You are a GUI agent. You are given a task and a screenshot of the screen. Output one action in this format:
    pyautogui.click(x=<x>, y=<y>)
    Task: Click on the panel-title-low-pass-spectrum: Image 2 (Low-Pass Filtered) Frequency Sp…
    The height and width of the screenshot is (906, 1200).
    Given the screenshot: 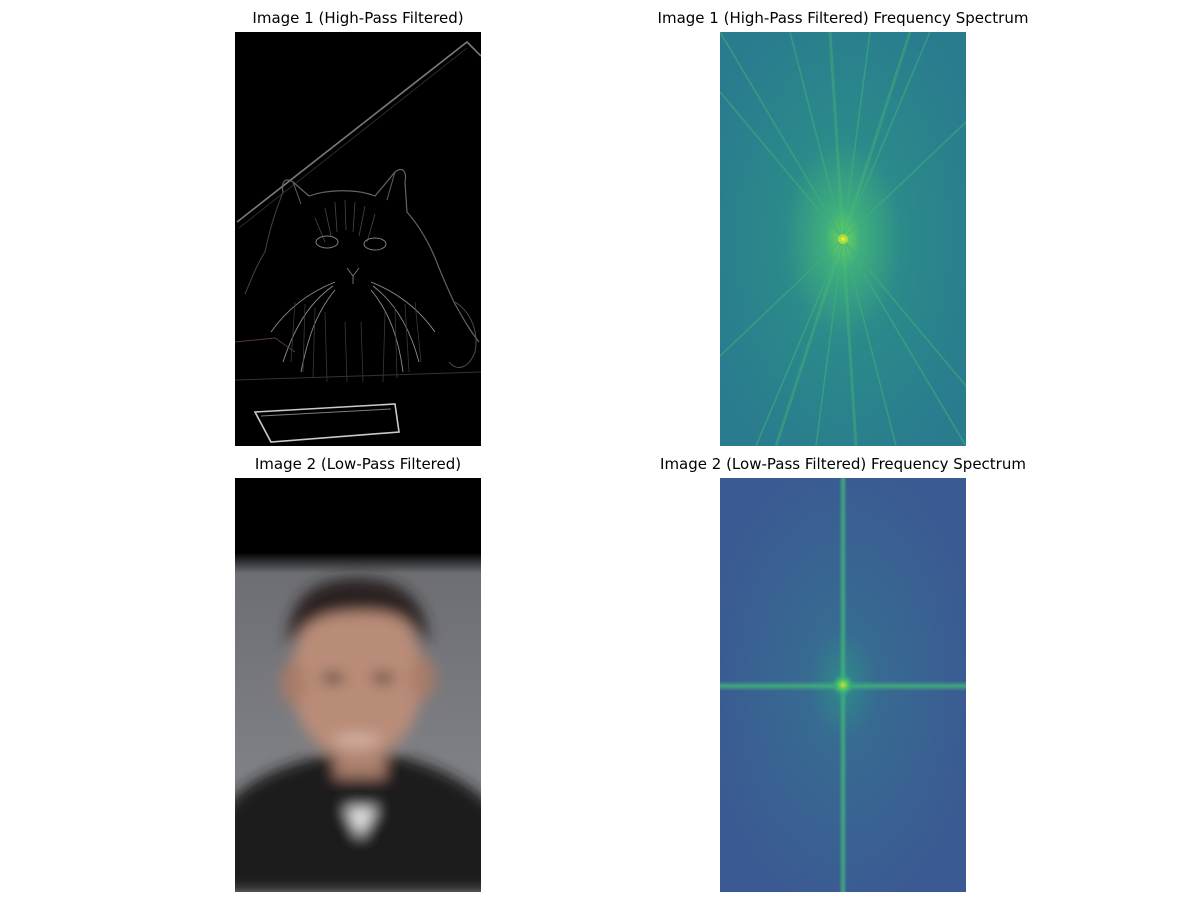 What is the action you would take?
    pyautogui.click(x=843, y=464)
    